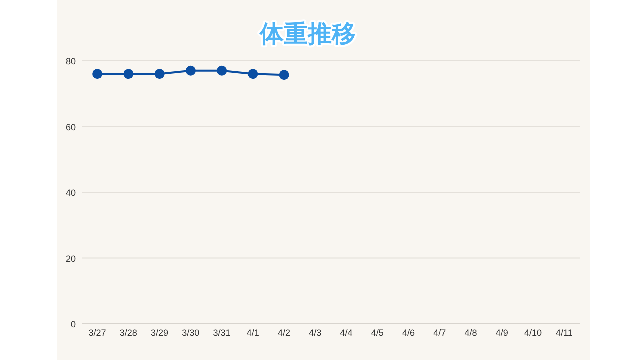 Image resolution: width=640 pixels, height=360 pixels. Describe the element at coordinates (73, 325) in the screenshot. I see `y-tick-label: 0` at that location.